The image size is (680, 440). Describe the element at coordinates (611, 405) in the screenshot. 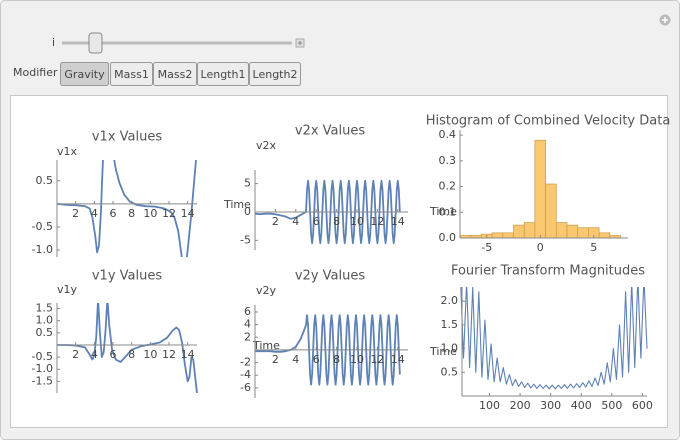

I see `x-tick-label: 500` at that location.